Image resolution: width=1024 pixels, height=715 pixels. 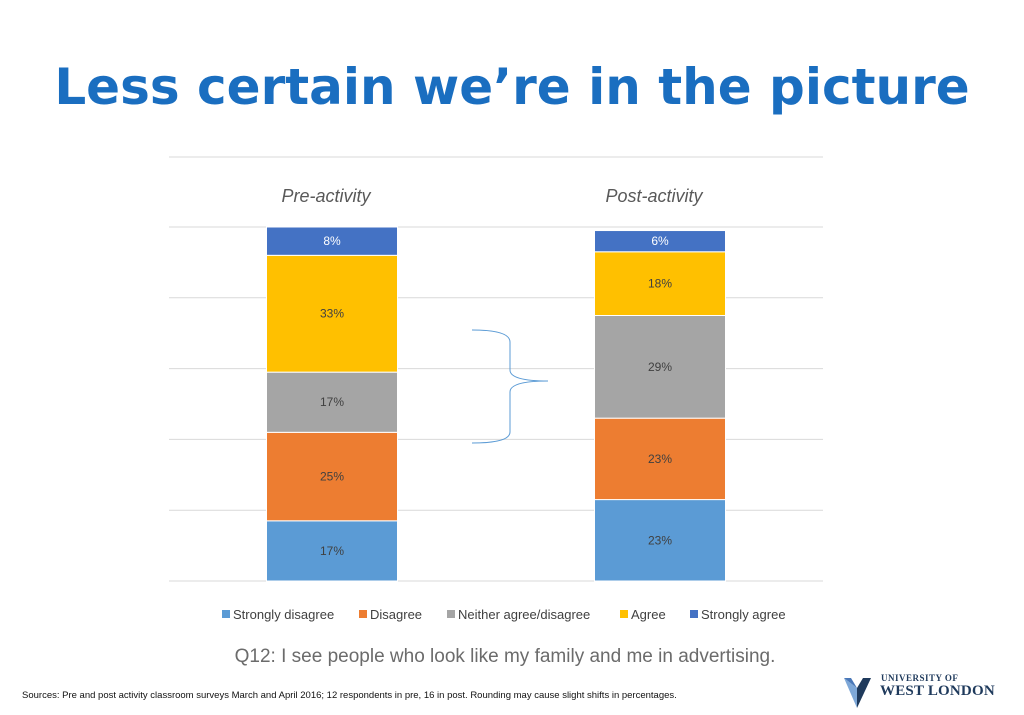 What do you see at coordinates (283, 614) in the screenshot?
I see `legend-label: Strongly disagree` at bounding box center [283, 614].